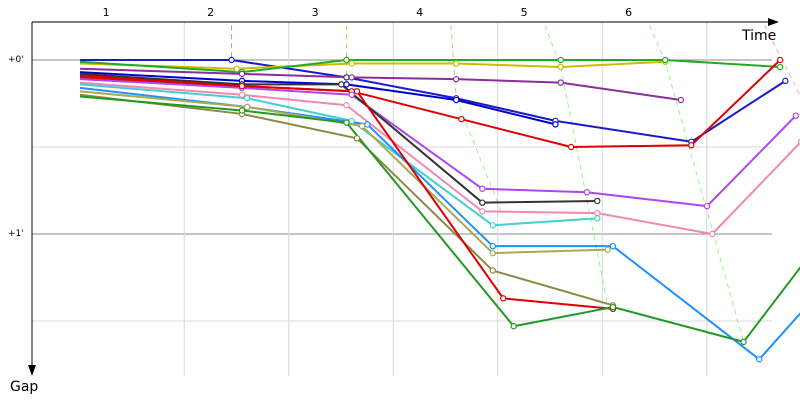 This screenshot has width=800, height=400. Describe the element at coordinates (628, 12) in the screenshot. I see `x-tick-label: 6` at that location.